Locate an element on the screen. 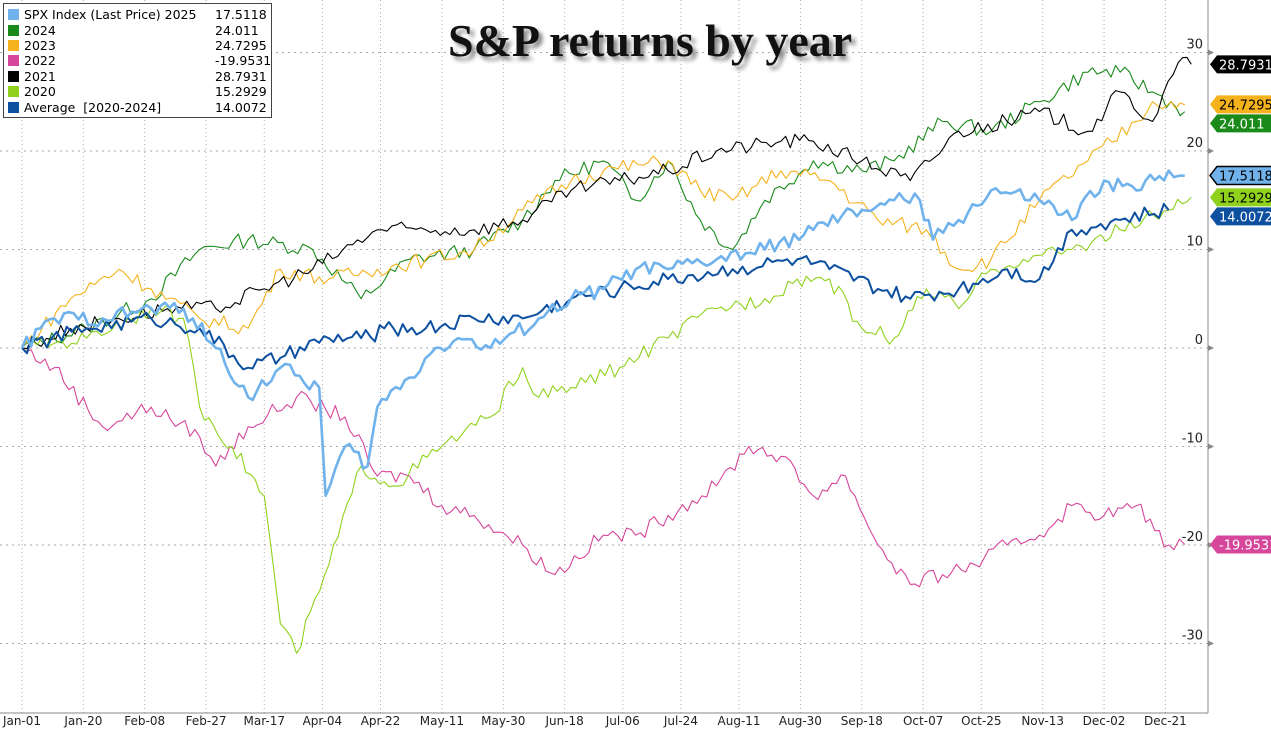  legend-entry: SPX Index (Last Price) 2025 17.5118 is located at coordinates (139, 14).